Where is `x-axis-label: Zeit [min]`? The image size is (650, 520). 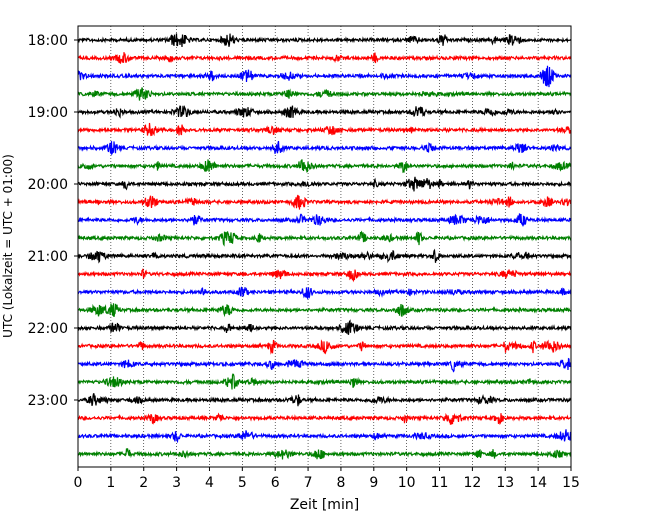 x-axis-label: Zeit [min] is located at coordinates (324, 505).